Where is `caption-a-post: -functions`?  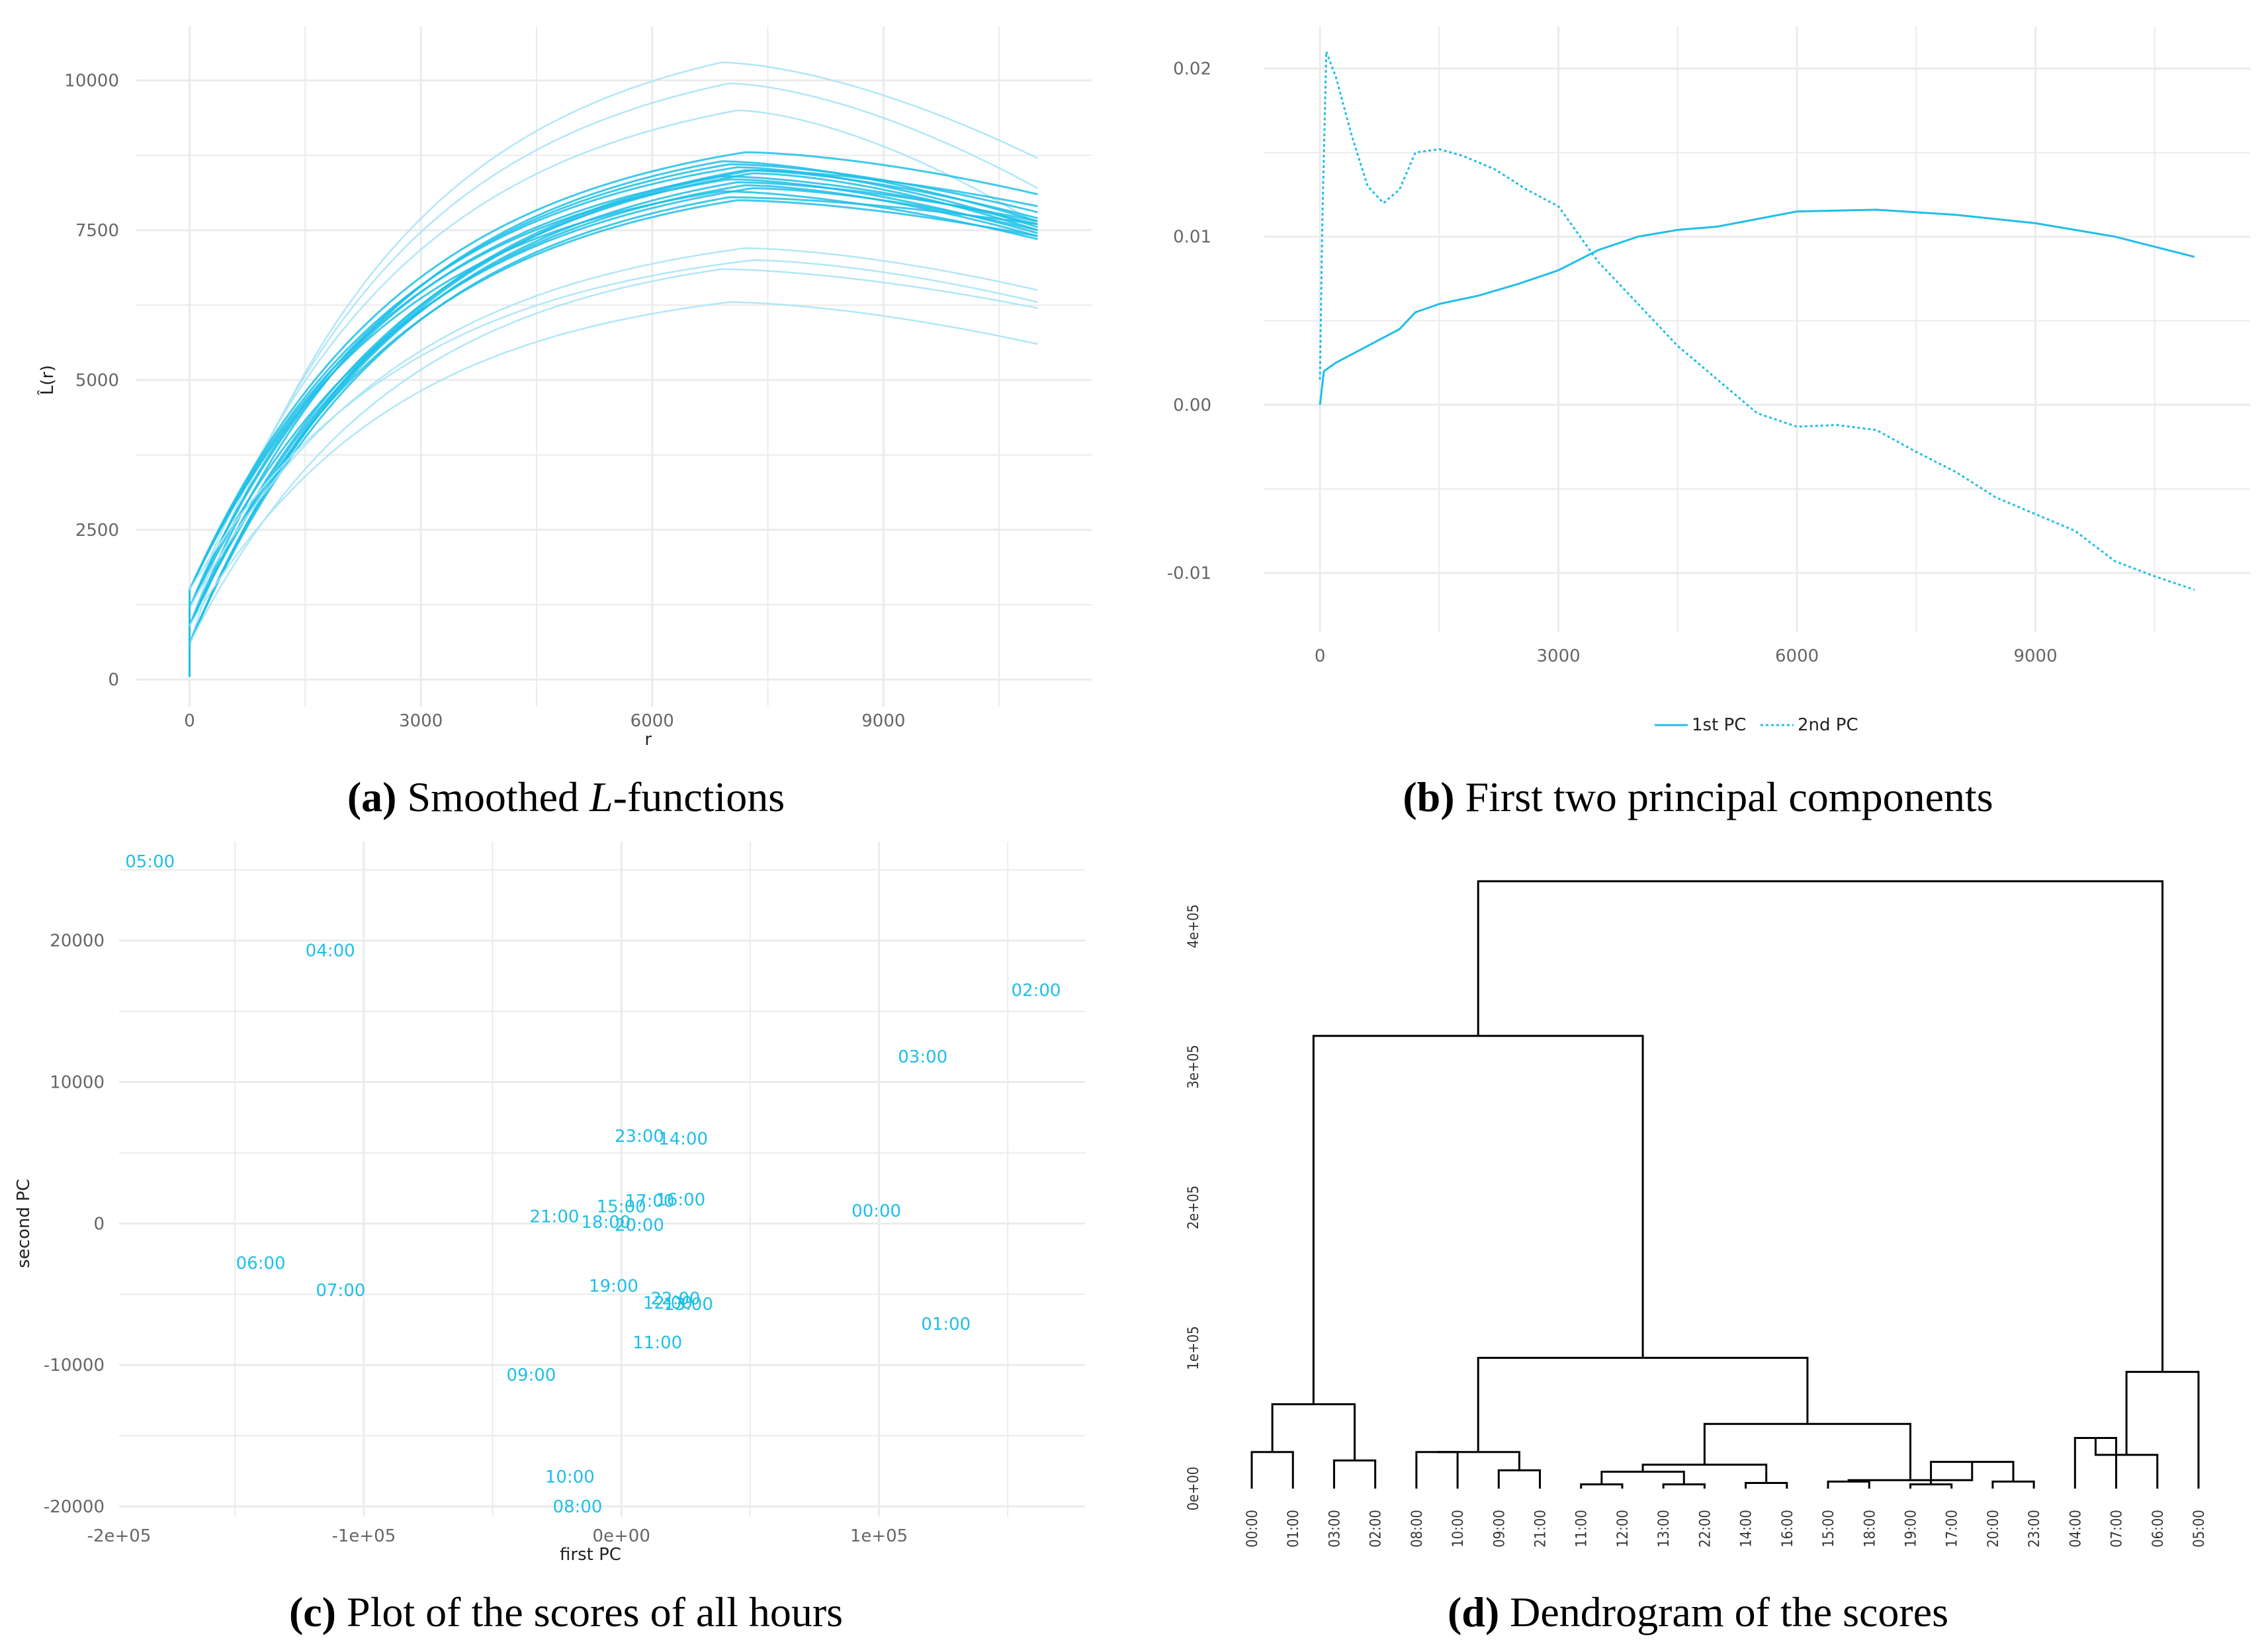 caption-a-post: -functions is located at coordinates (699, 797).